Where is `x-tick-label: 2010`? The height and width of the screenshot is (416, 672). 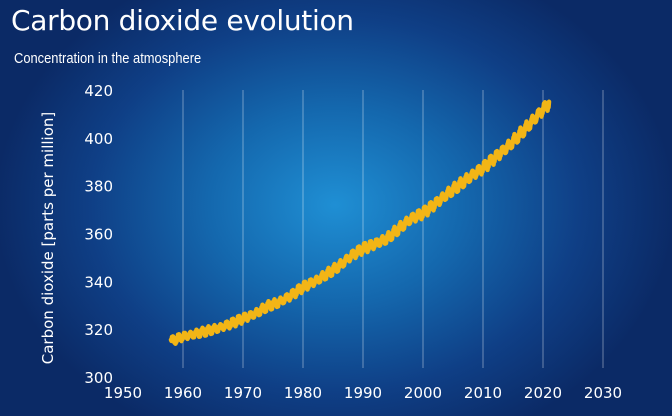
x-tick-label: 2010 is located at coordinates (483, 393).